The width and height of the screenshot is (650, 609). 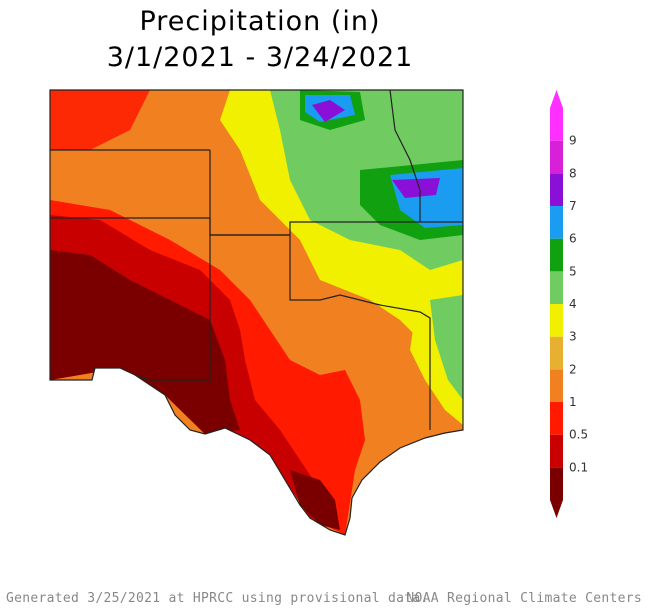 What do you see at coordinates (556, 509) in the screenshot?
I see `scale-bottom-arrow` at bounding box center [556, 509].